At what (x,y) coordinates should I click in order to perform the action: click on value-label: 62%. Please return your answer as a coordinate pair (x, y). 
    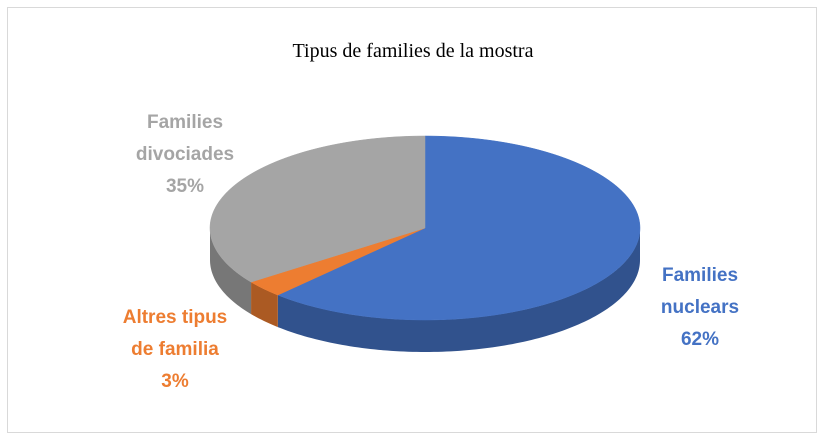
    Looking at the image, I should click on (700, 339).